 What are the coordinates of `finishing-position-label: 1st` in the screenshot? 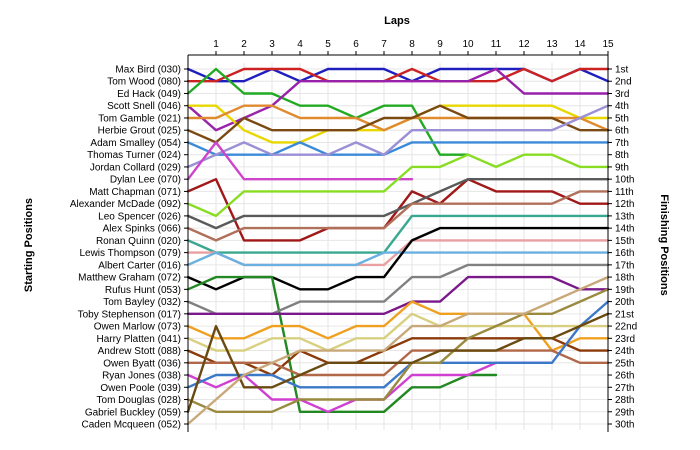 It's located at (622, 70).